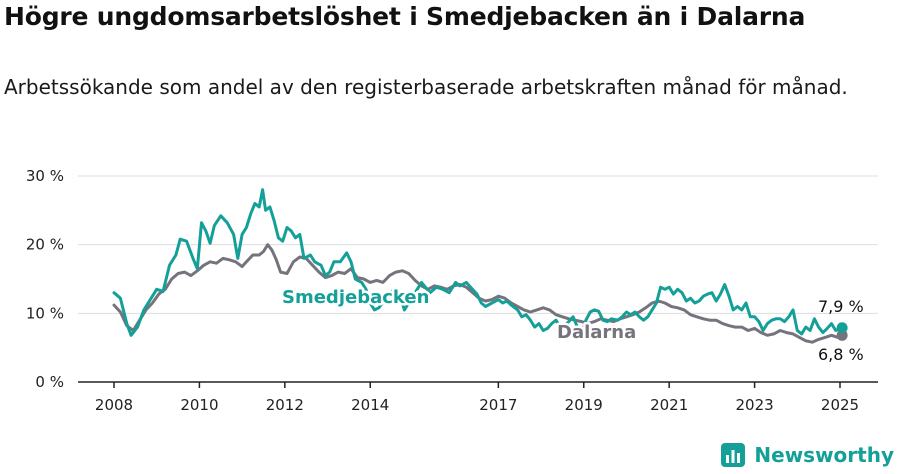  I want to click on series-end-dot-dalarna, so click(842, 335).